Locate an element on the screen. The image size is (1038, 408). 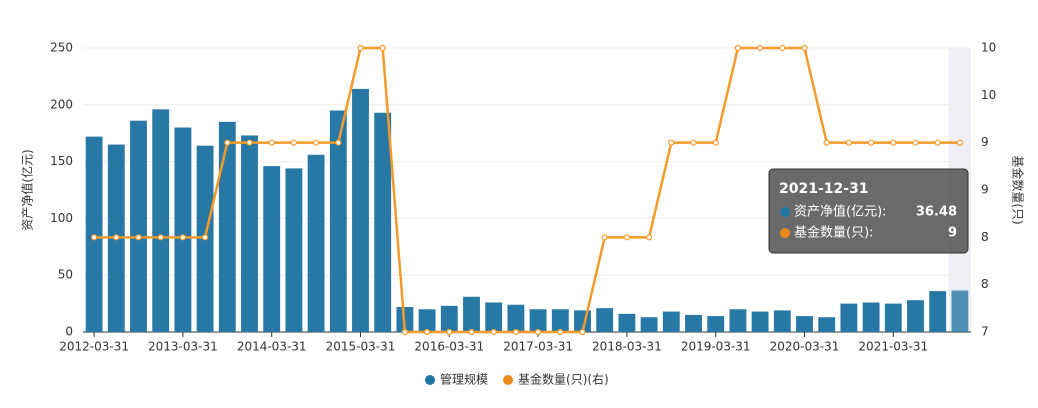
x-tick-label: 2020-03-31 is located at coordinates (805, 347).